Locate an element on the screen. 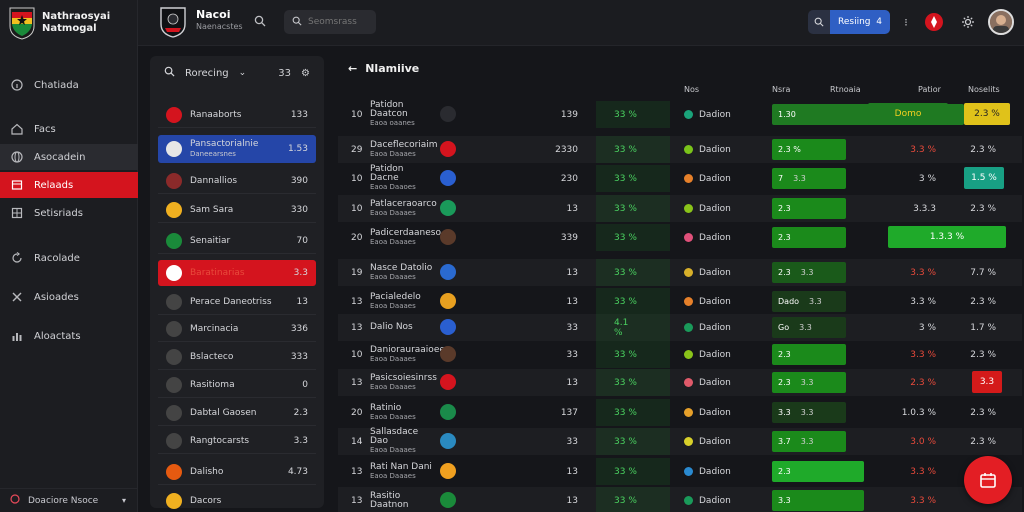 This screenshot has height=512, width=1024. ranking-button: Resiing 4 is located at coordinates (849, 22).